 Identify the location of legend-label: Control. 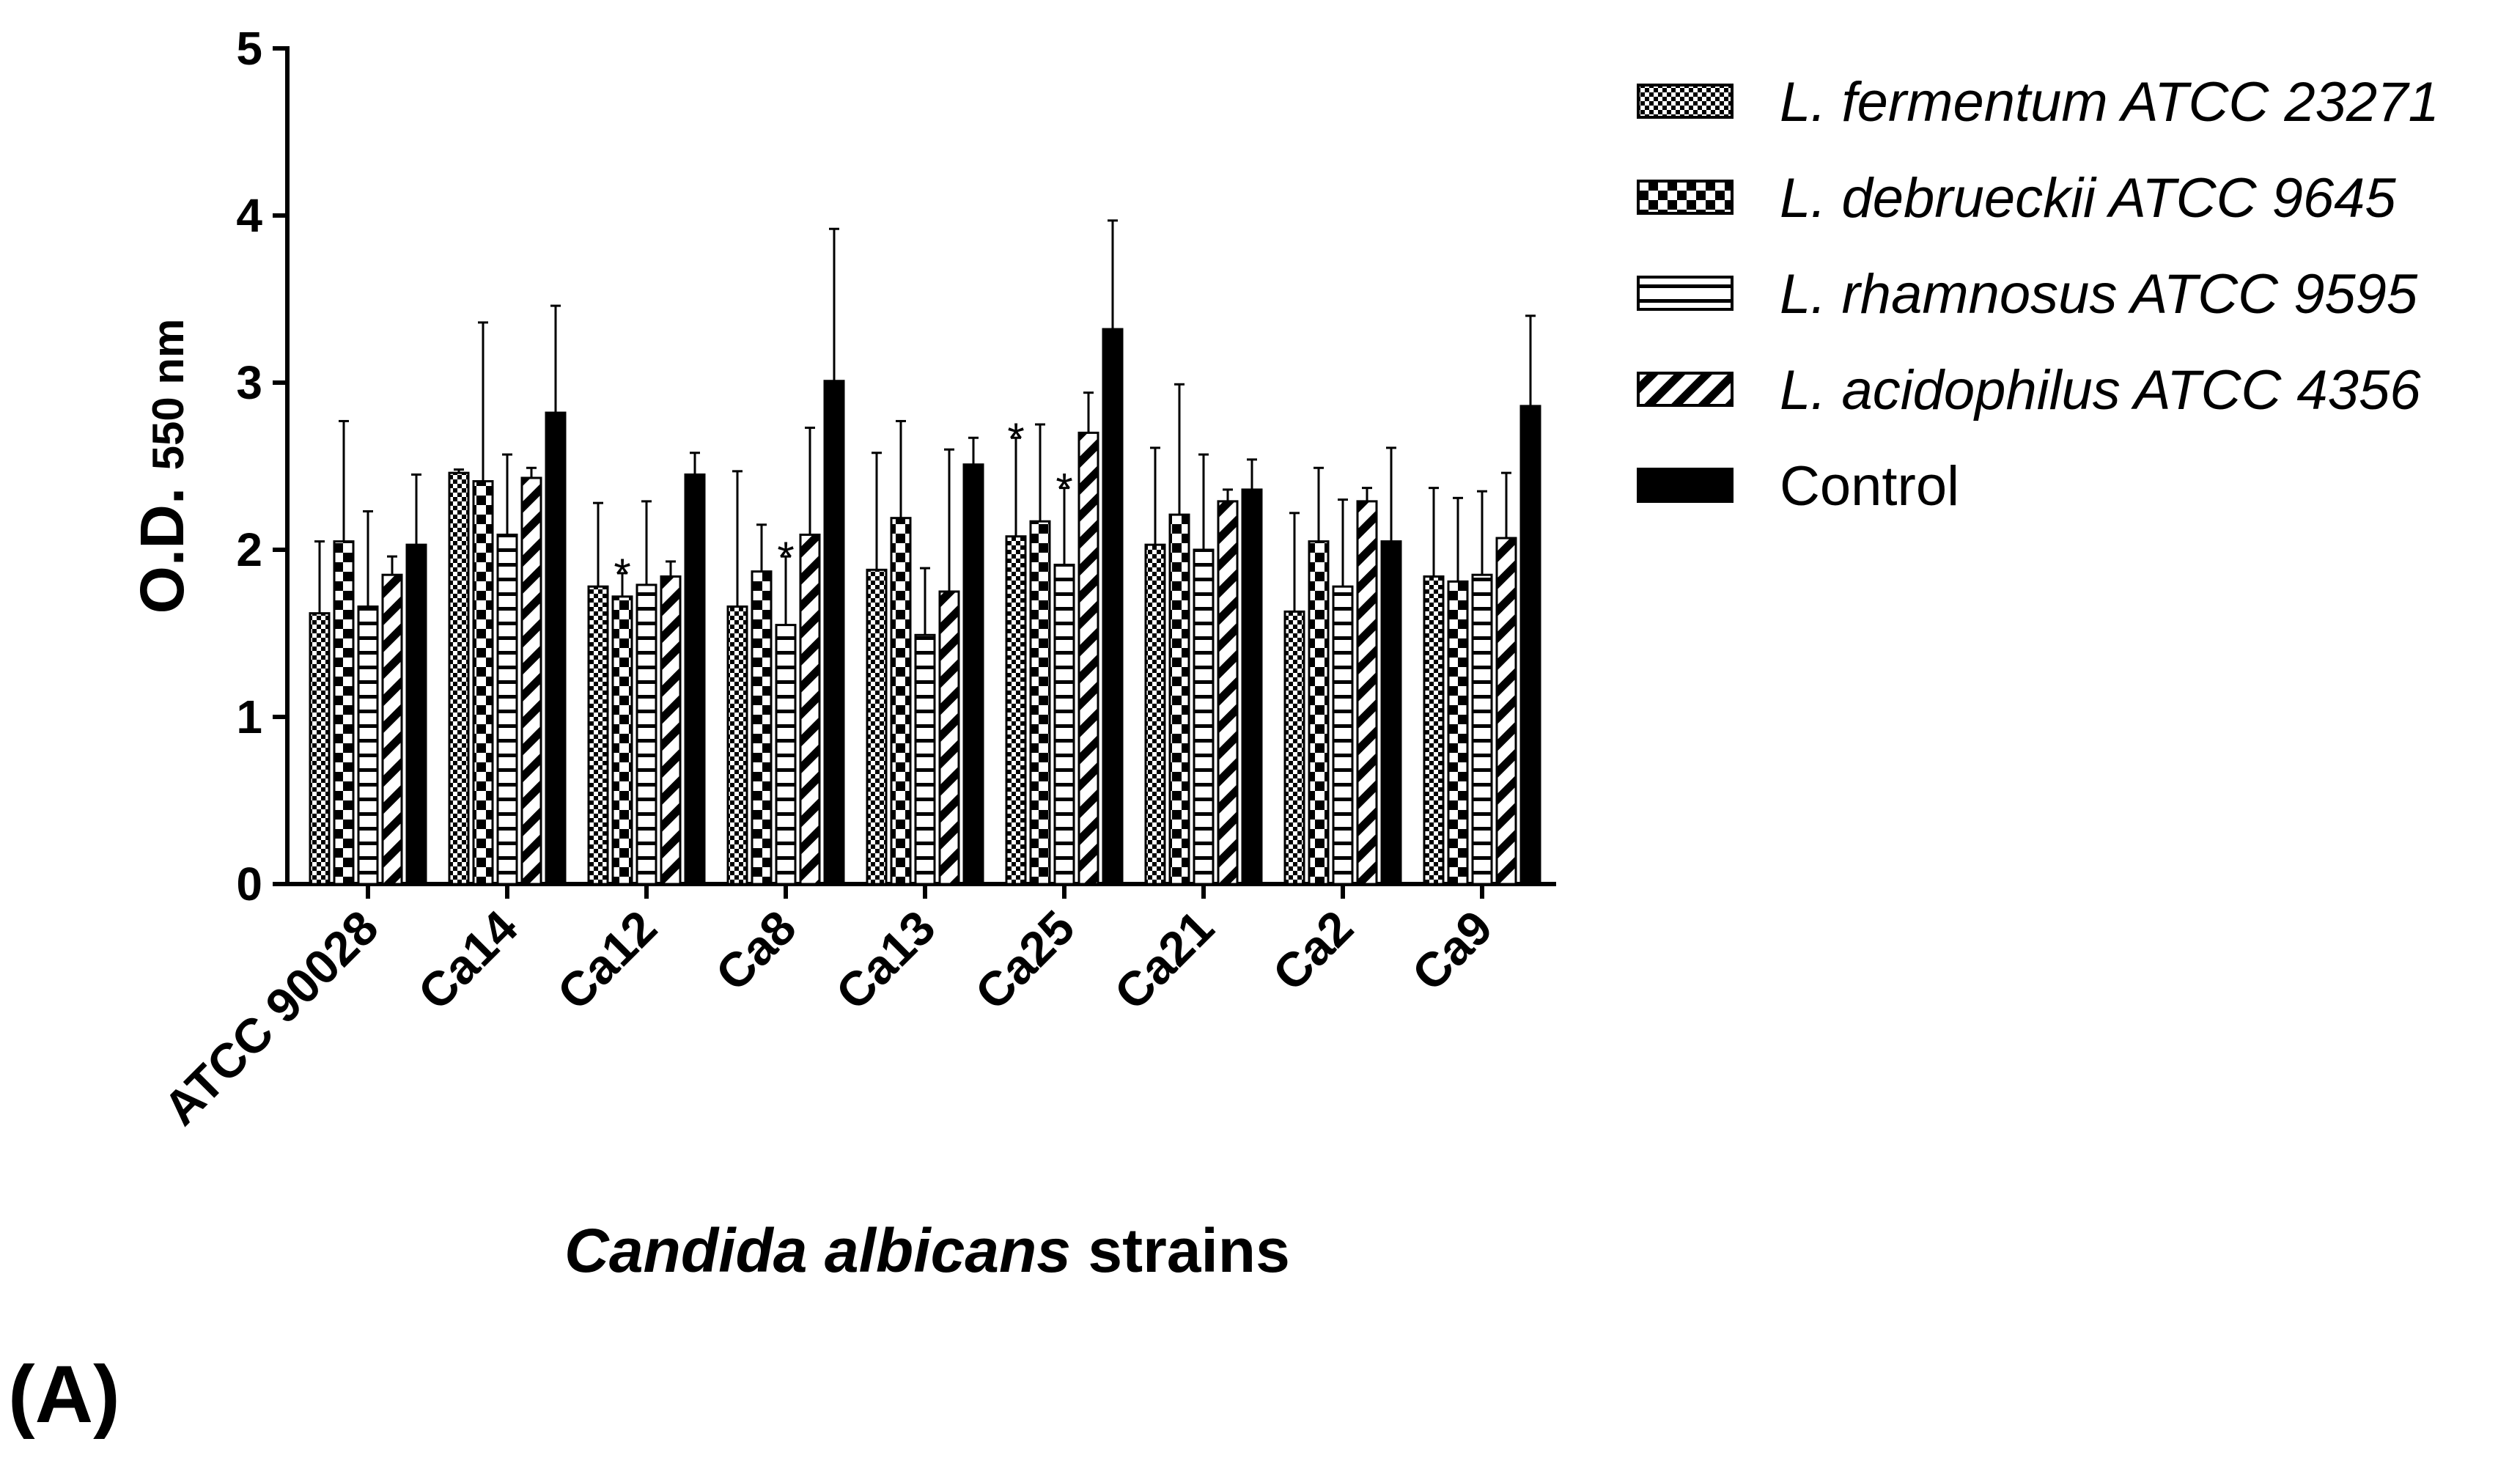
(1869, 486).